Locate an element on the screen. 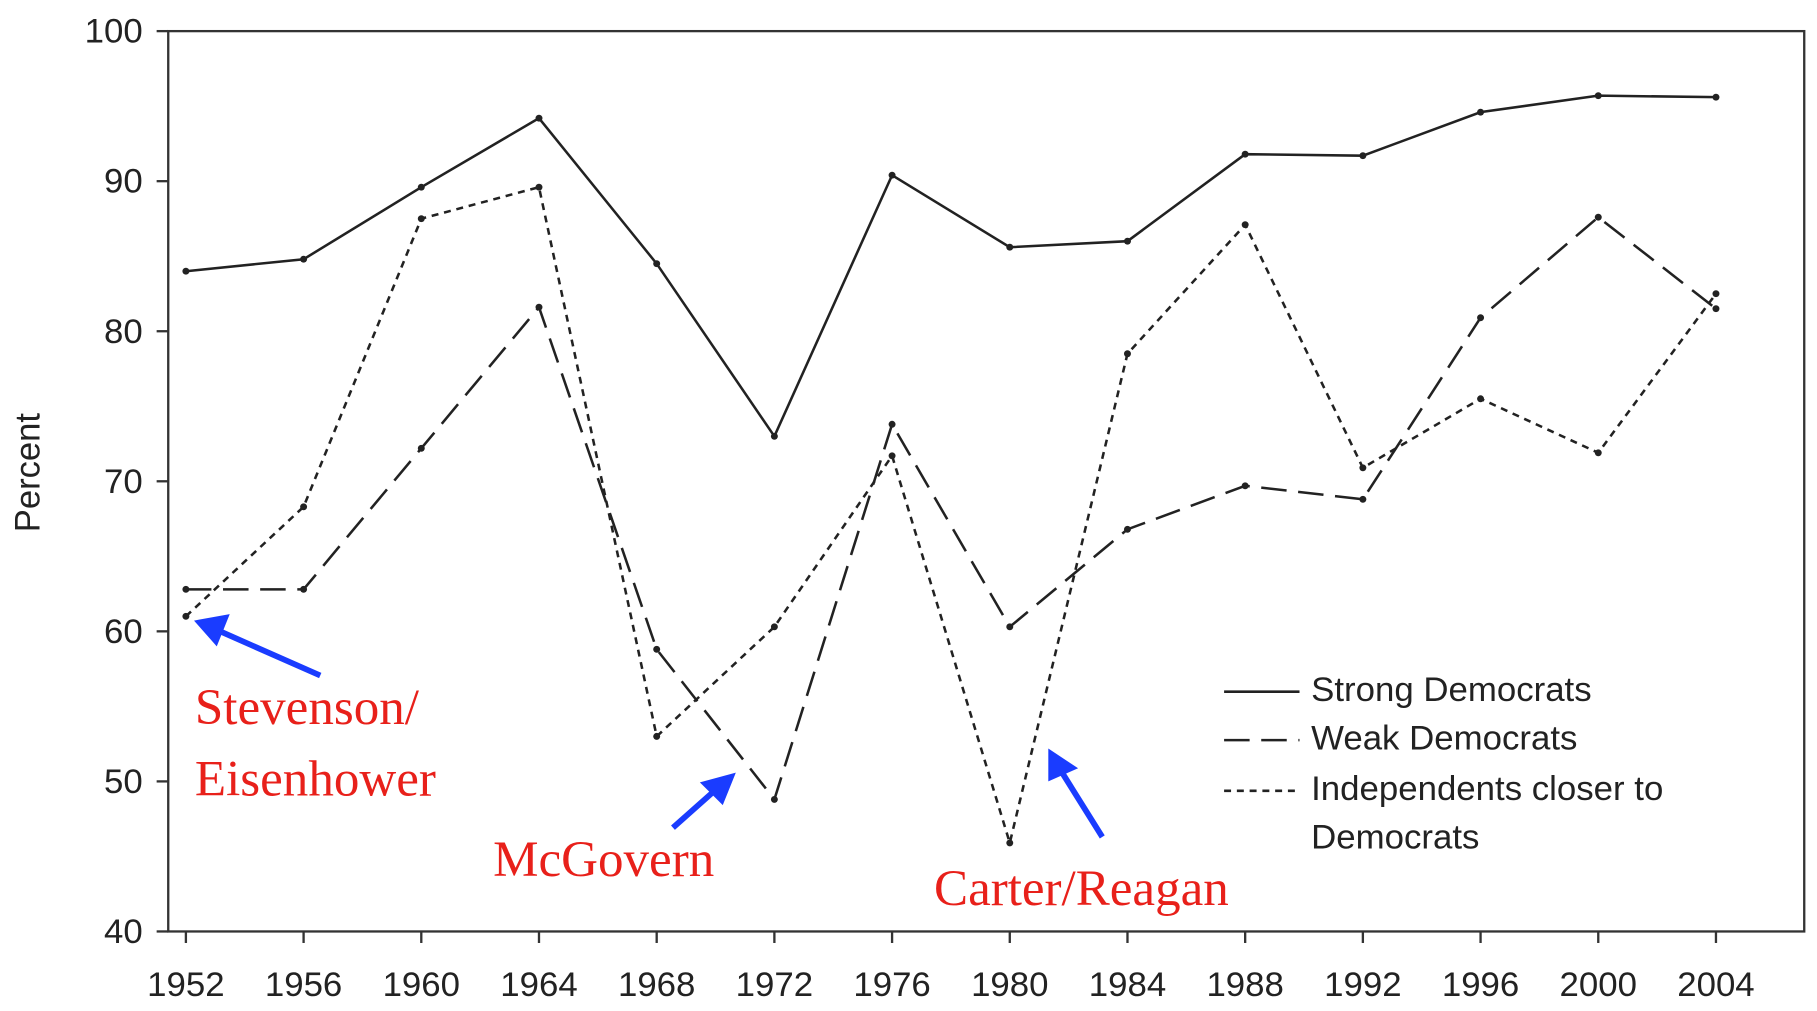 Image resolution: width=1817 pixels, height=1011 pixels. legend-label: Independents closer to Democrats is located at coordinates (1487, 813).